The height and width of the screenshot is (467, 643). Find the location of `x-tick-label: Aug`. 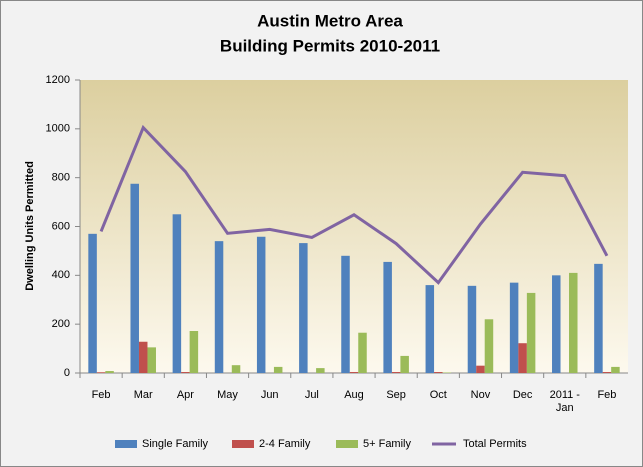

x-tick-label: Aug is located at coordinates (354, 395).